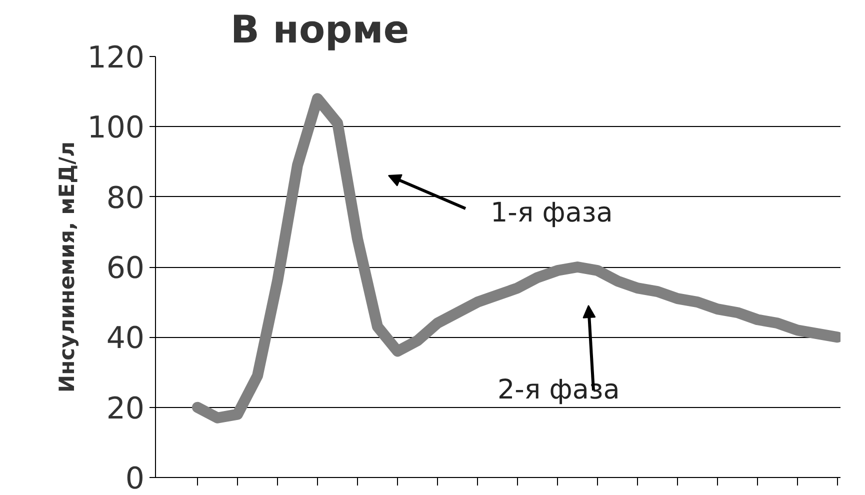 The width and height of the screenshot is (865, 495). What do you see at coordinates (135, 478) in the screenshot?
I see `y-tick-label: 0` at bounding box center [135, 478].